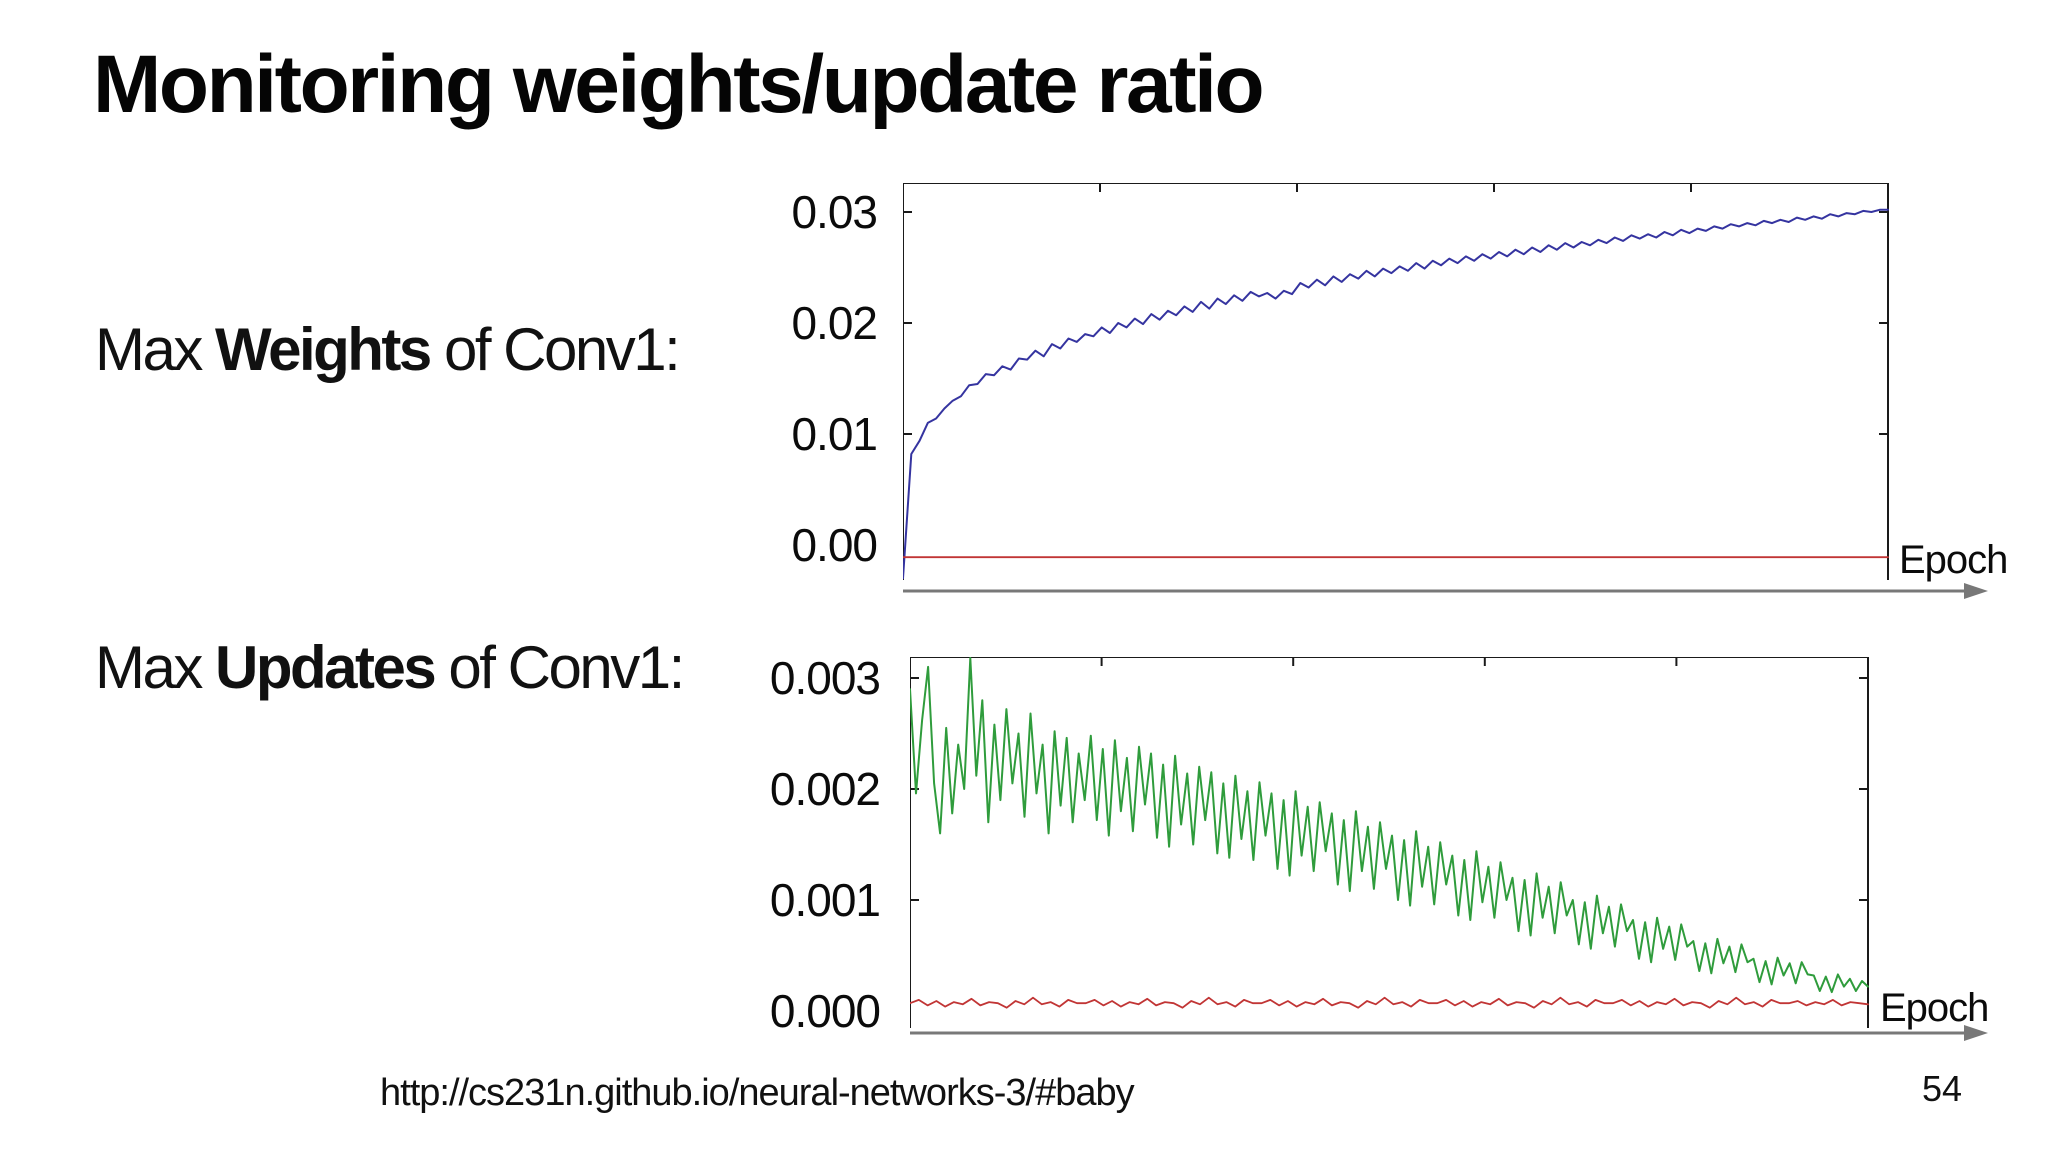 The image size is (2048, 1152). Describe the element at coordinates (834, 212) in the screenshot. I see `weights-y-tick-label: 0.03` at that location.